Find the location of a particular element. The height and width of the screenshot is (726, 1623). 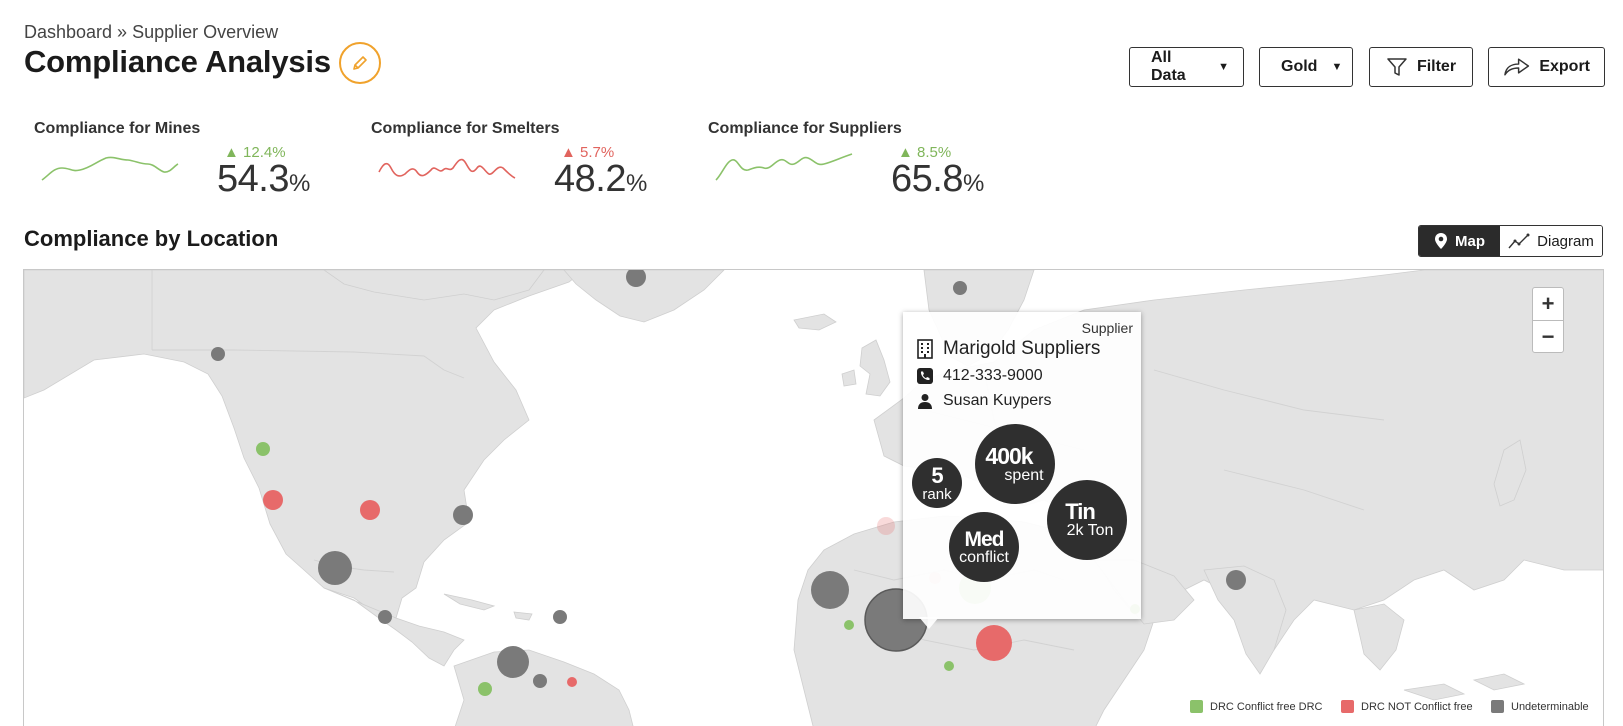

metal-bubble: Tin 2k Ton is located at coordinates (1087, 520).